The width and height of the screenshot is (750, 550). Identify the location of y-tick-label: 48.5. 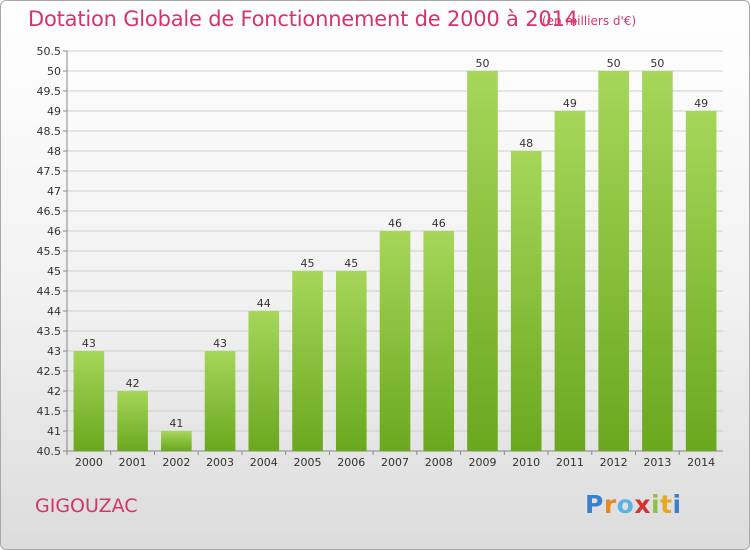
(49, 131).